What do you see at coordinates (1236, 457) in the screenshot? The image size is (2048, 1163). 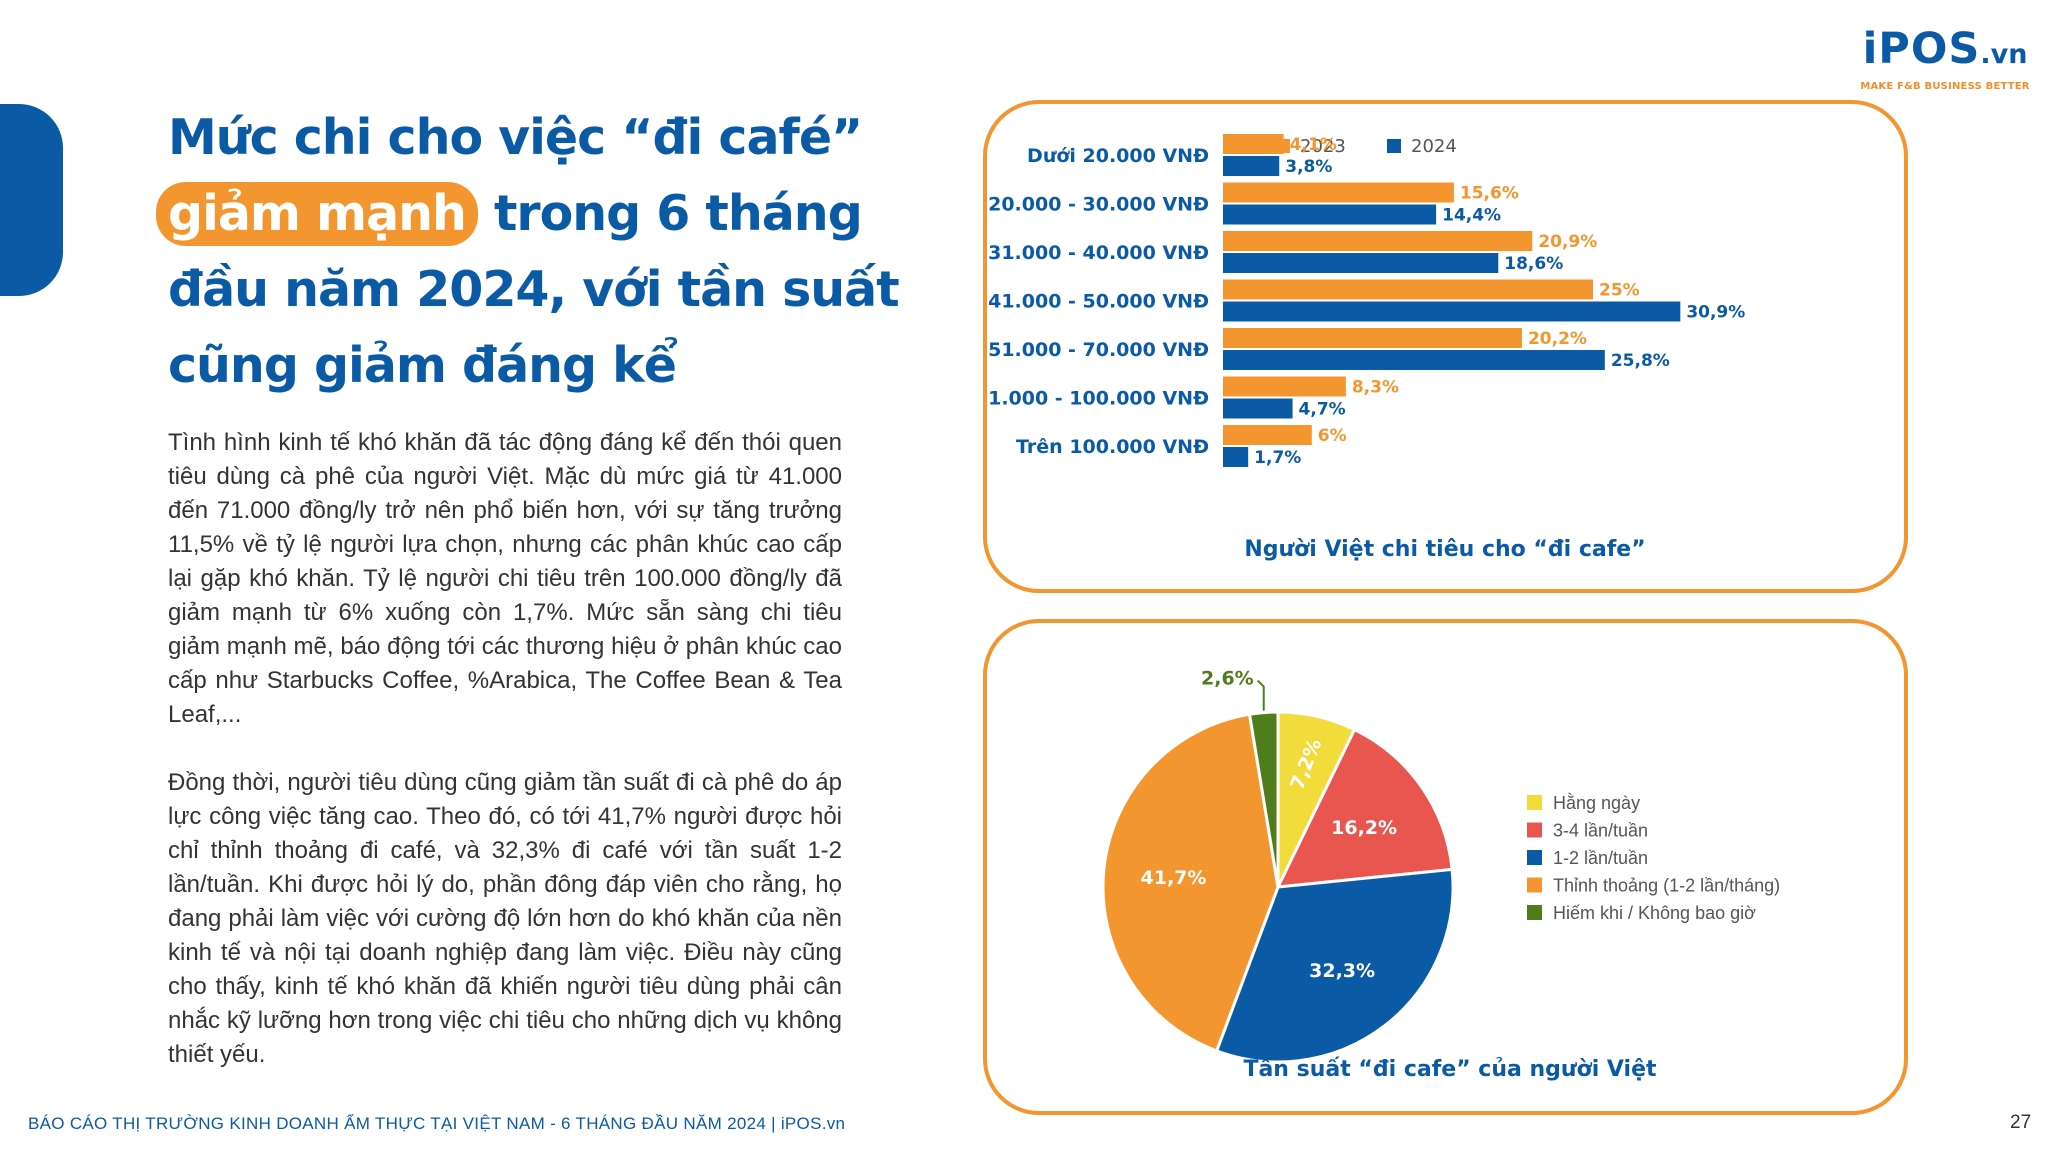 I see `bar-2024-tren-100-000-vnd` at bounding box center [1236, 457].